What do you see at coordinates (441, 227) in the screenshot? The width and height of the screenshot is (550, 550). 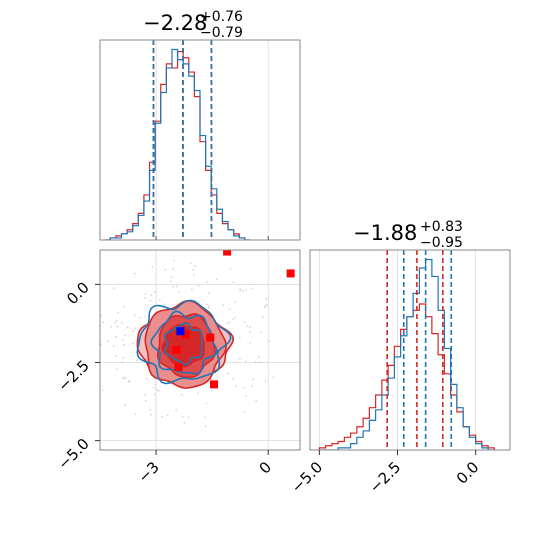 I see `title-plus-param2: +0.83` at bounding box center [441, 227].